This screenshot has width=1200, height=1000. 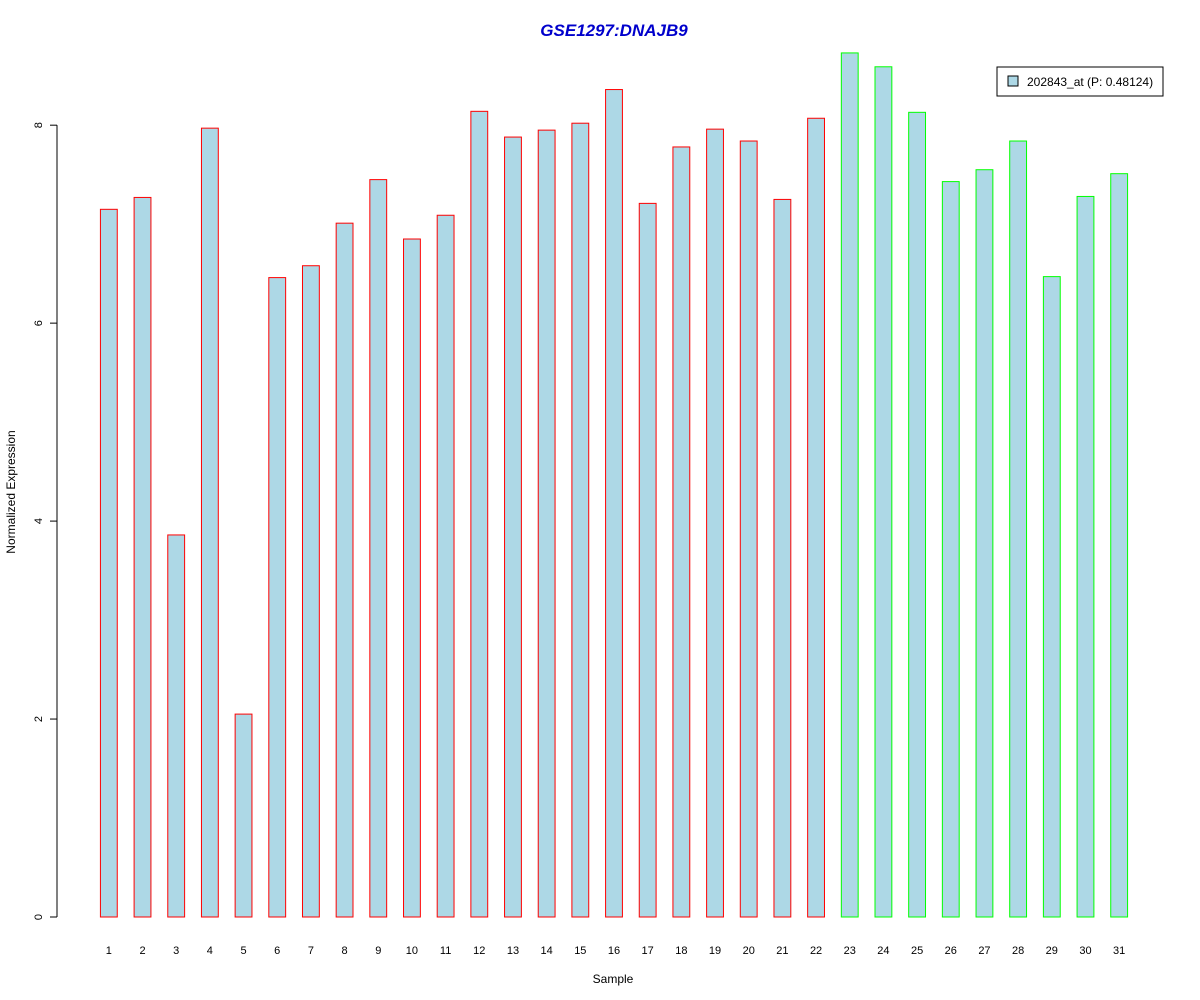 What do you see at coordinates (412, 951) in the screenshot?
I see `x-tick-label: 10` at bounding box center [412, 951].